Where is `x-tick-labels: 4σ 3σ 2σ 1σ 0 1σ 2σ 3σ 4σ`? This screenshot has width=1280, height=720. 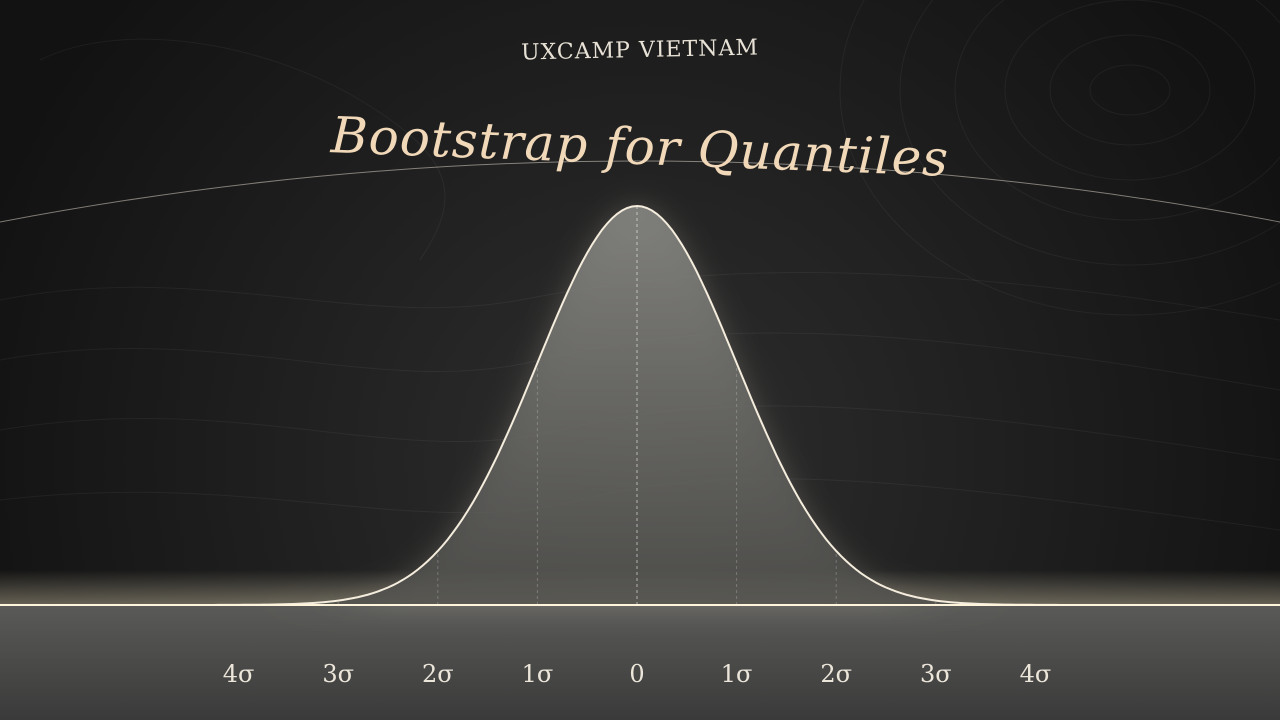
x-tick-labels: 4σ 3σ 2σ 1σ 0 1σ 2σ 3σ 4σ is located at coordinates (637, 674).